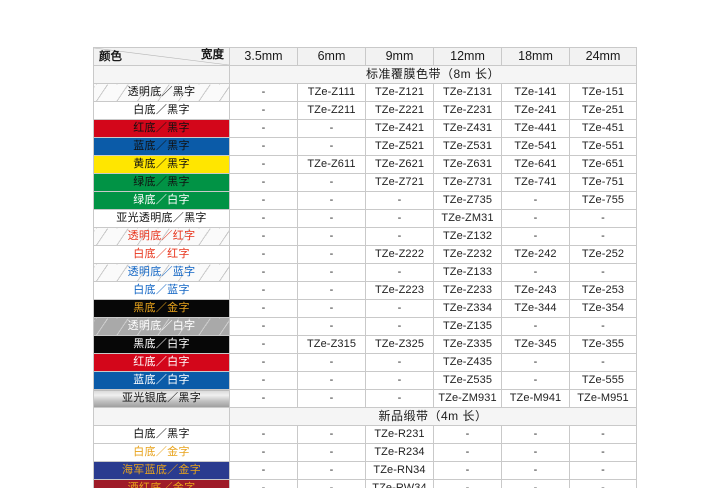 Image resolution: width=720 pixels, height=488 pixels. I want to click on table-row: 蓝底／黑字 - - TZe-Z521 TZe-Z531 TZe-541 TZe-551, so click(365, 146).